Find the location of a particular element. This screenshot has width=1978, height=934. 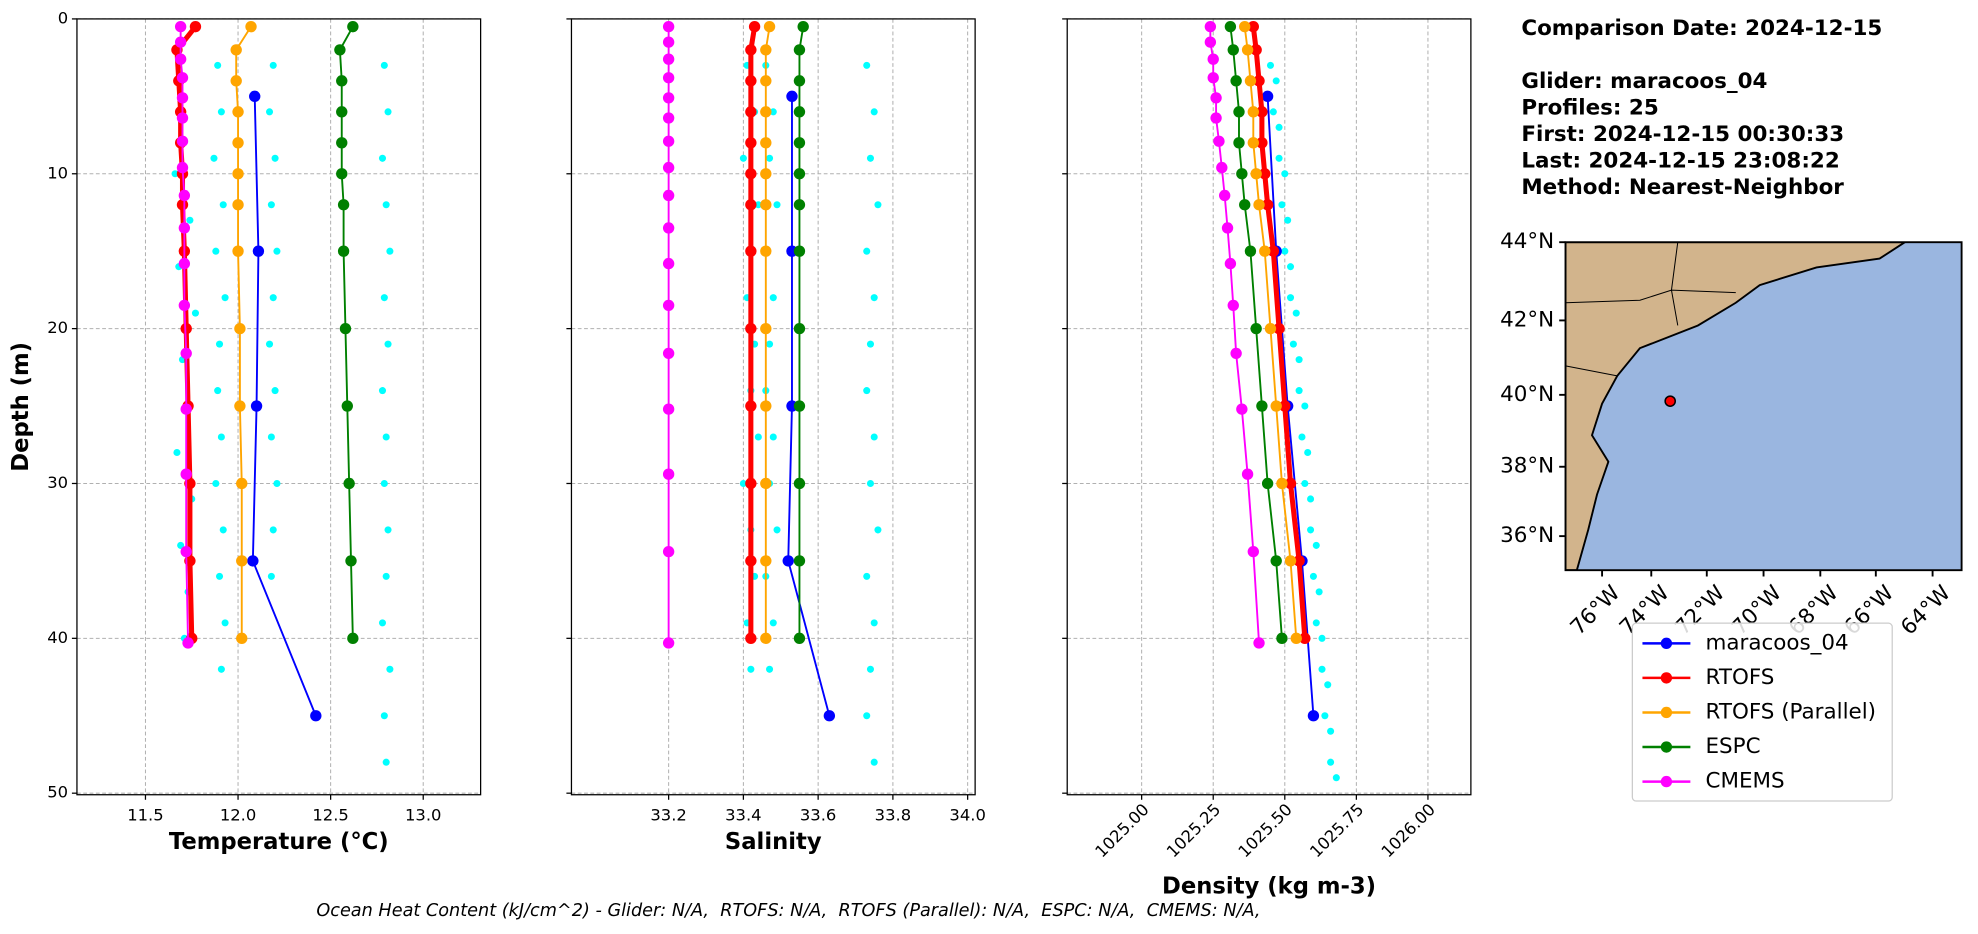

map-lon-label: 64°W is located at coordinates (1926, 611).